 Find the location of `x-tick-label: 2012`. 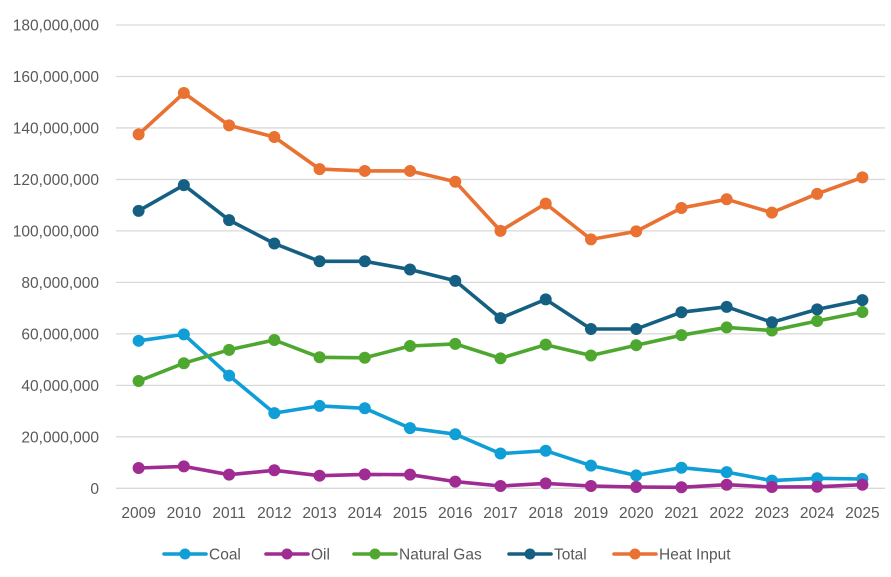

x-tick-label: 2012 is located at coordinates (274, 513).